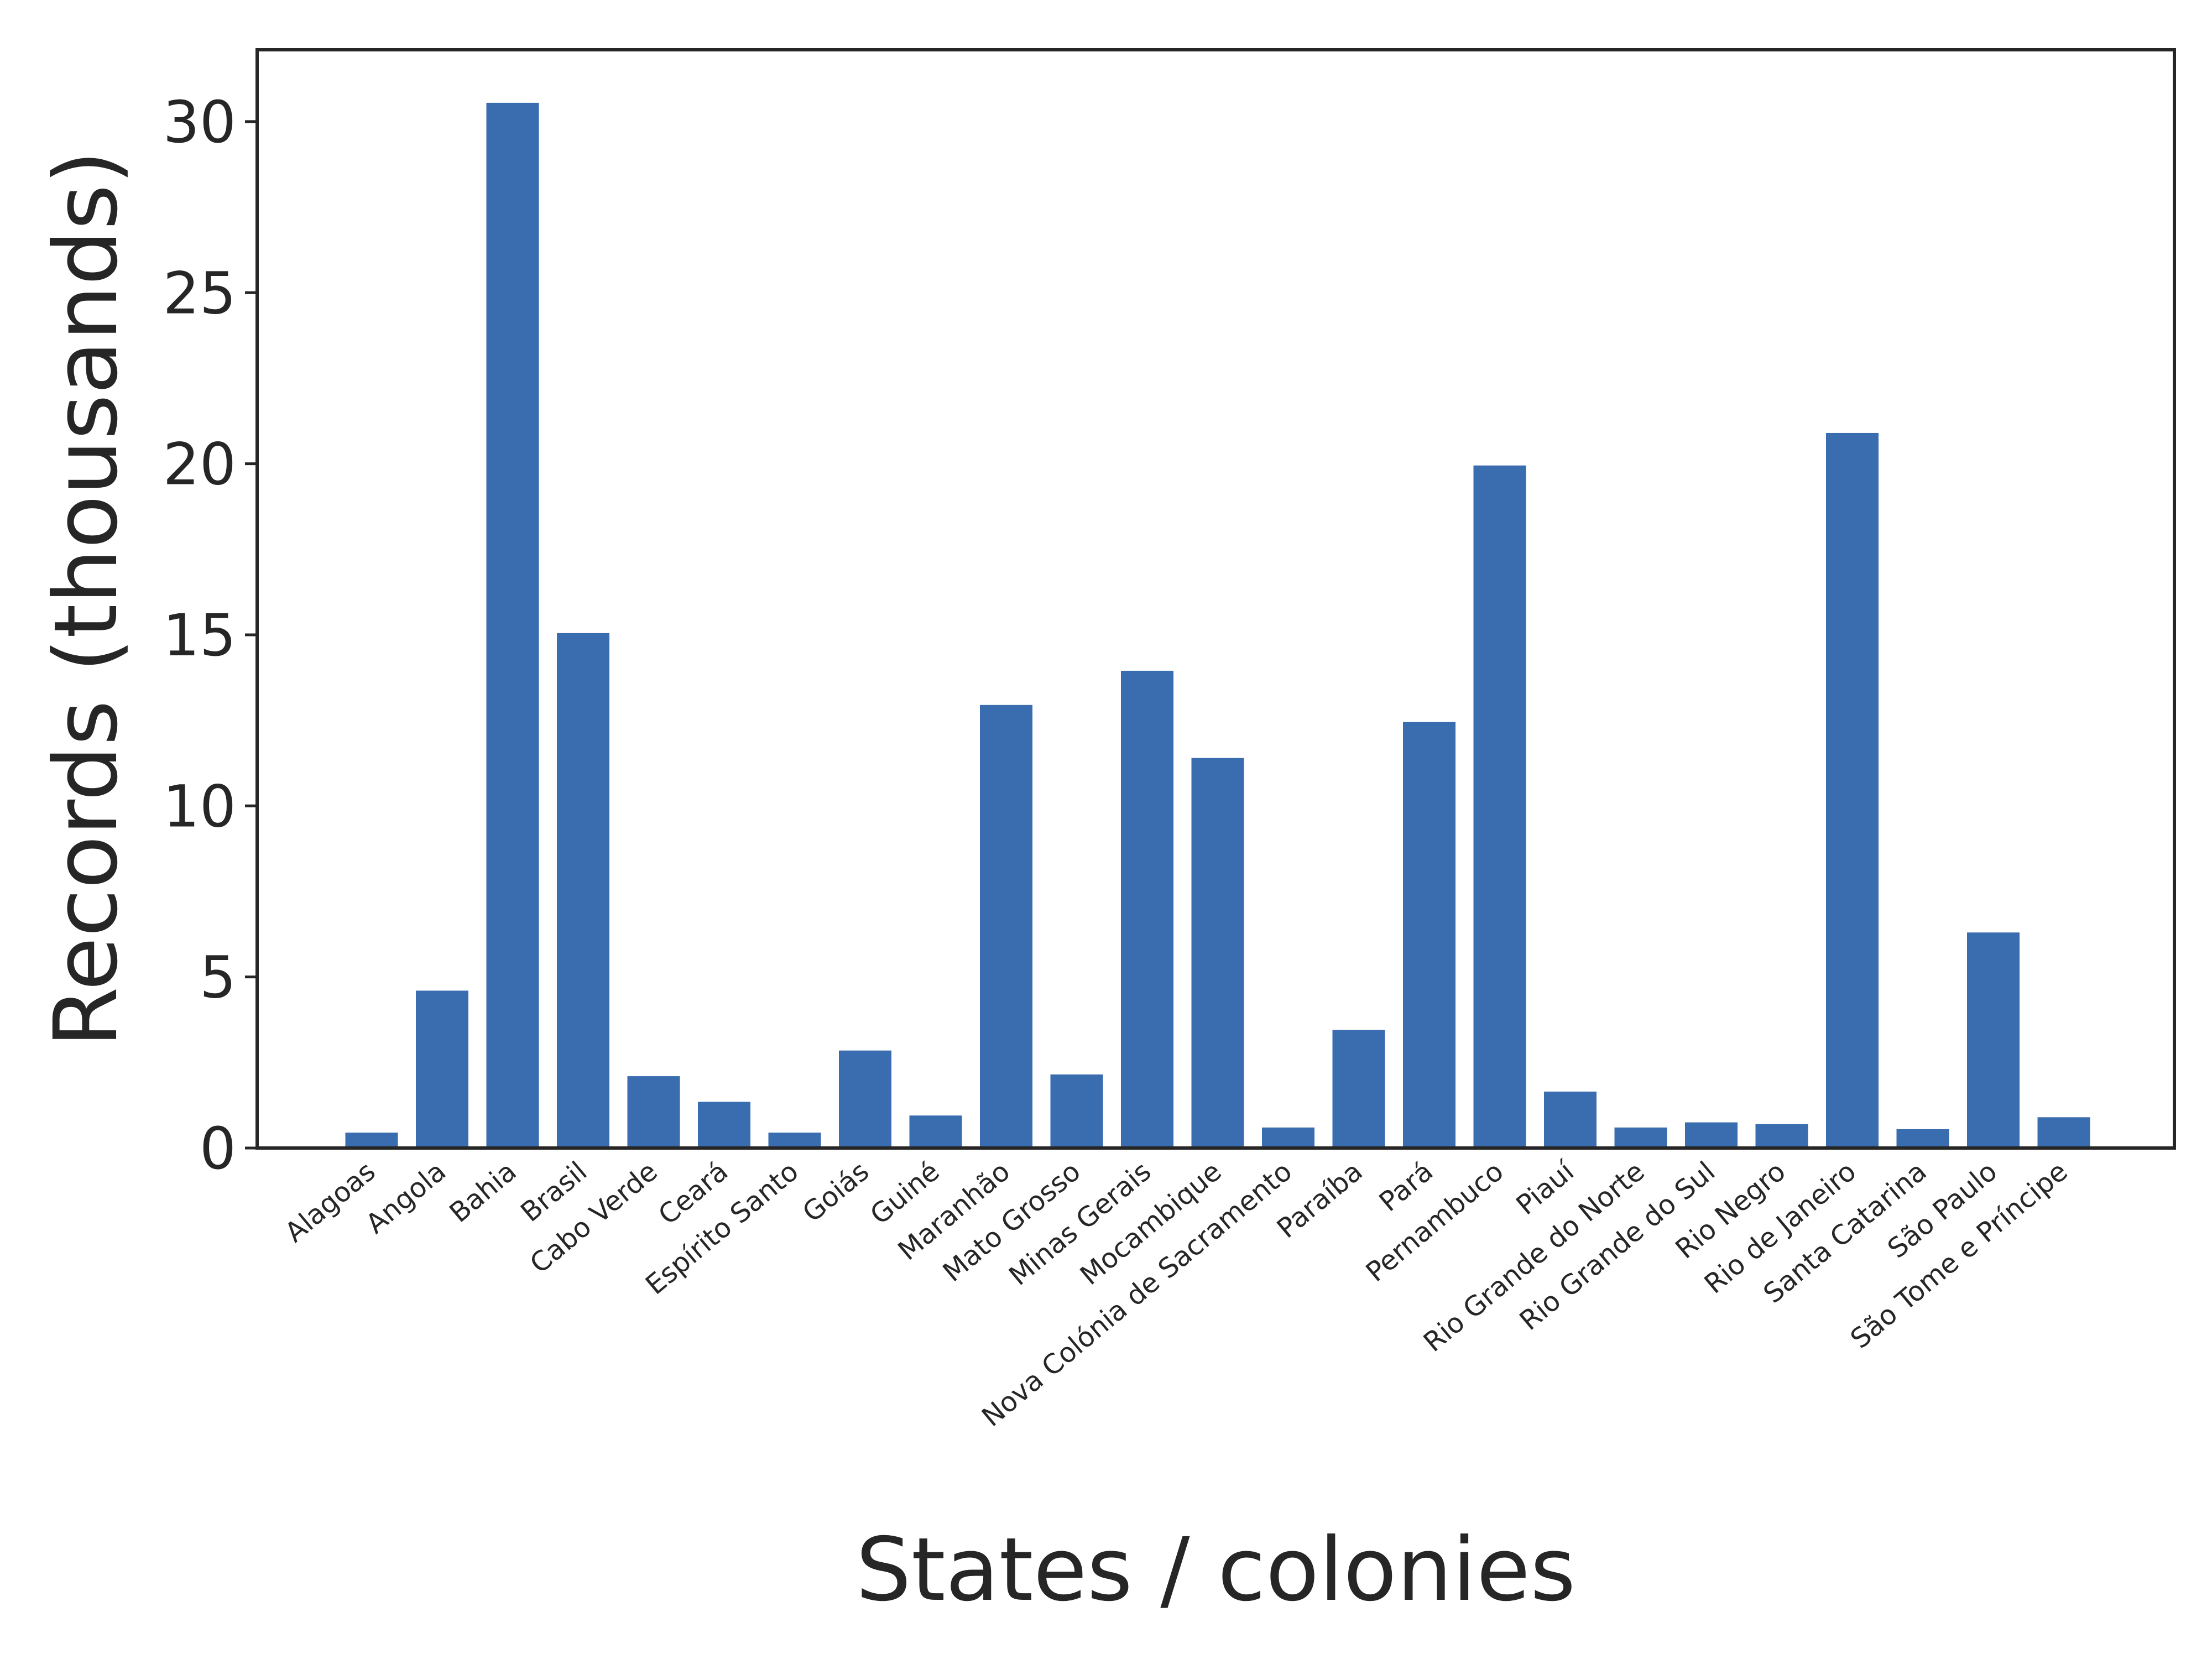 Image resolution: width=2212 pixels, height=1659 pixels. Describe the element at coordinates (1147, 909) in the screenshot. I see `bar-minas-gerais` at that location.